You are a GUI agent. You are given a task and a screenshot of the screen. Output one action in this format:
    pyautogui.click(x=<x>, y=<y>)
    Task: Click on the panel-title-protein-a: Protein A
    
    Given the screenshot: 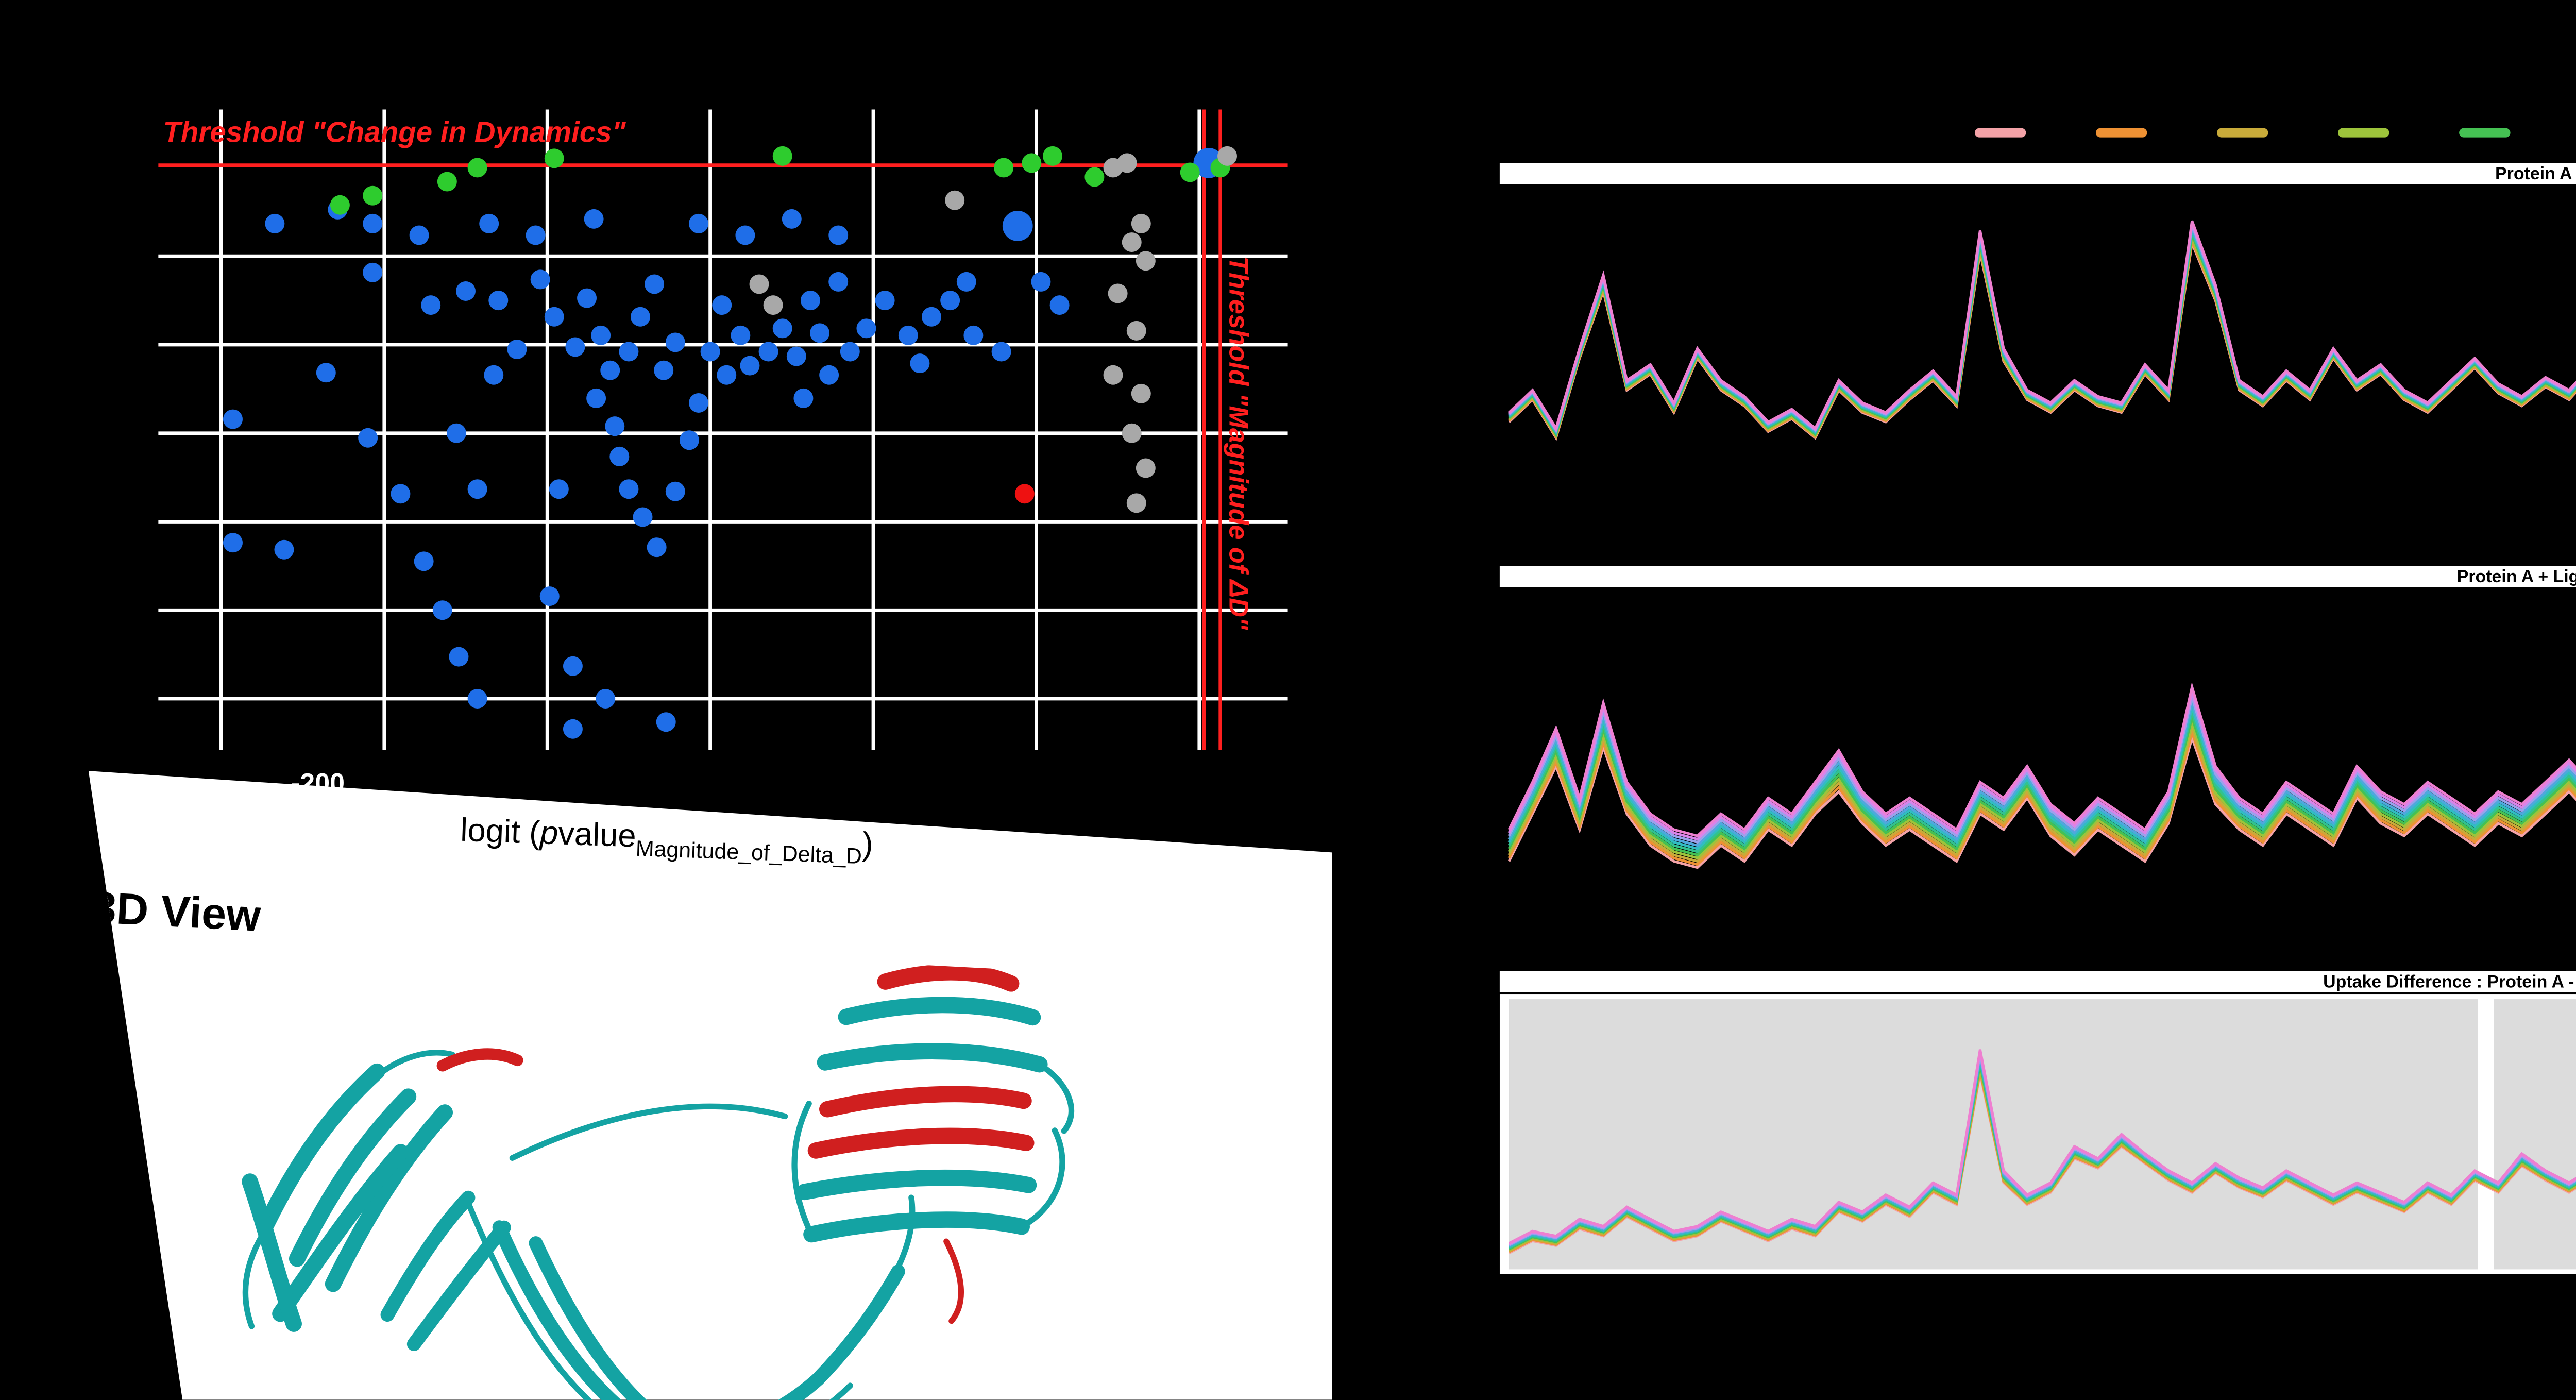 What is the action you would take?
    pyautogui.click(x=2038, y=173)
    